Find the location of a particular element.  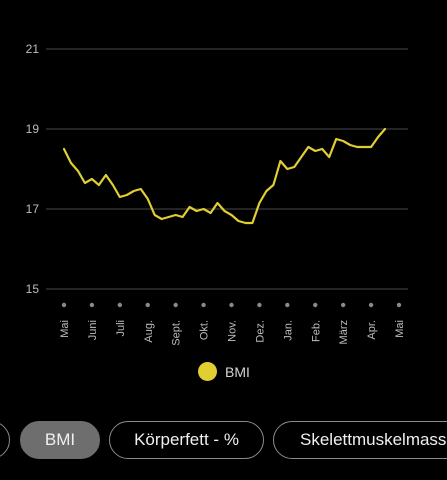

metric-selector: BMI Körperfett - % Skelettmuskelmasse is located at coordinates (223, 441).